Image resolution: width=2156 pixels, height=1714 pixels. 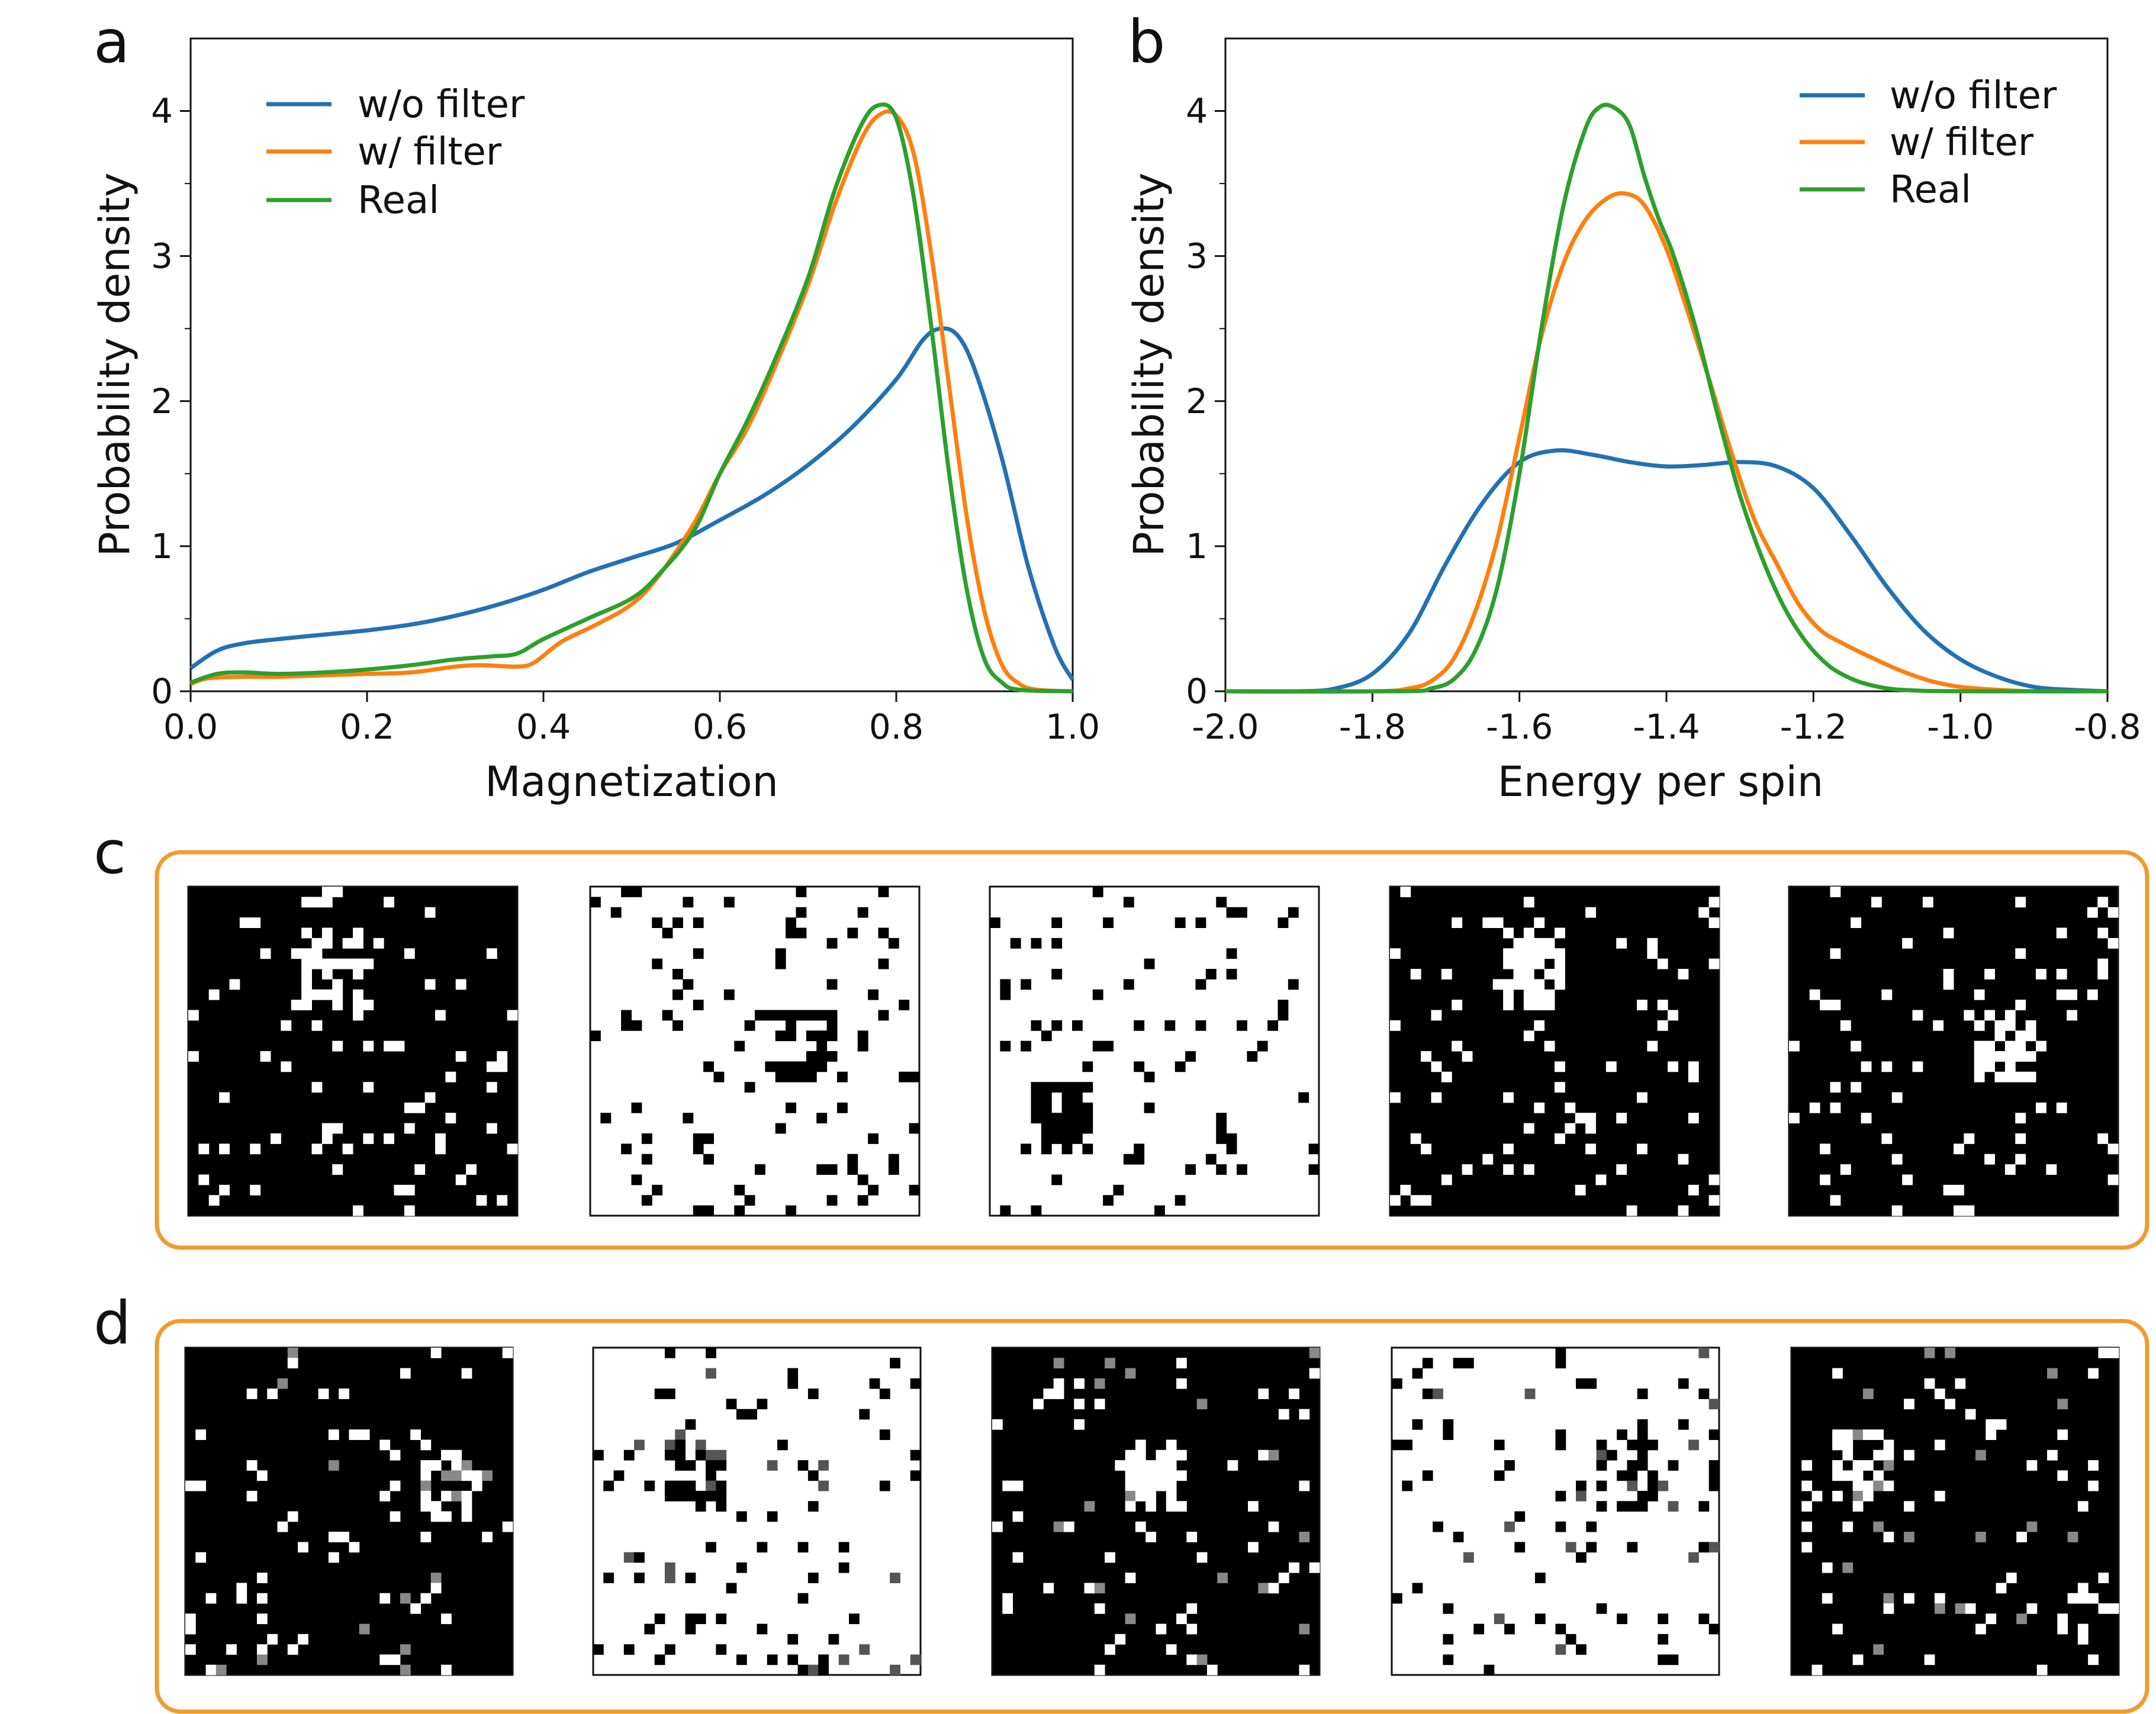 I want to click on legend-a-label-real: Real, so click(x=398, y=201).